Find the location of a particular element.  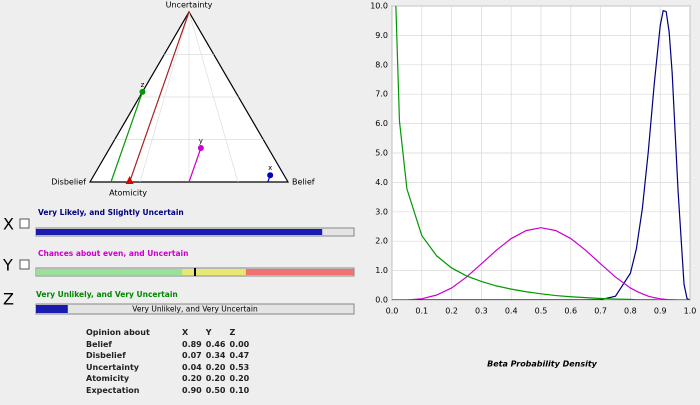

opinion-description: Very Likely, and Slightly Uncertain is located at coordinates (111, 212).